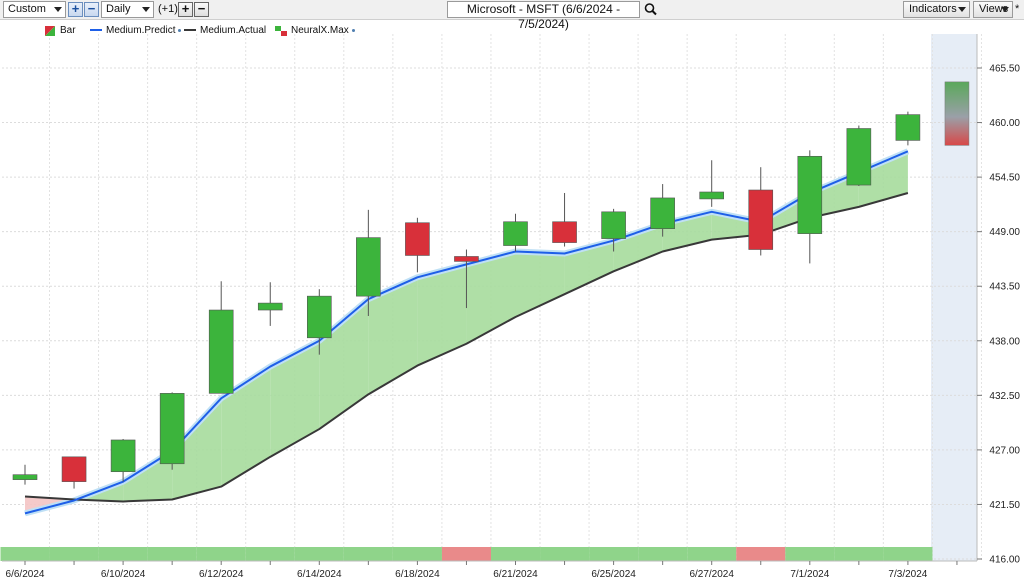  What do you see at coordinates (1004, 396) in the screenshot?
I see `y-tick-label: 432.50` at bounding box center [1004, 396].